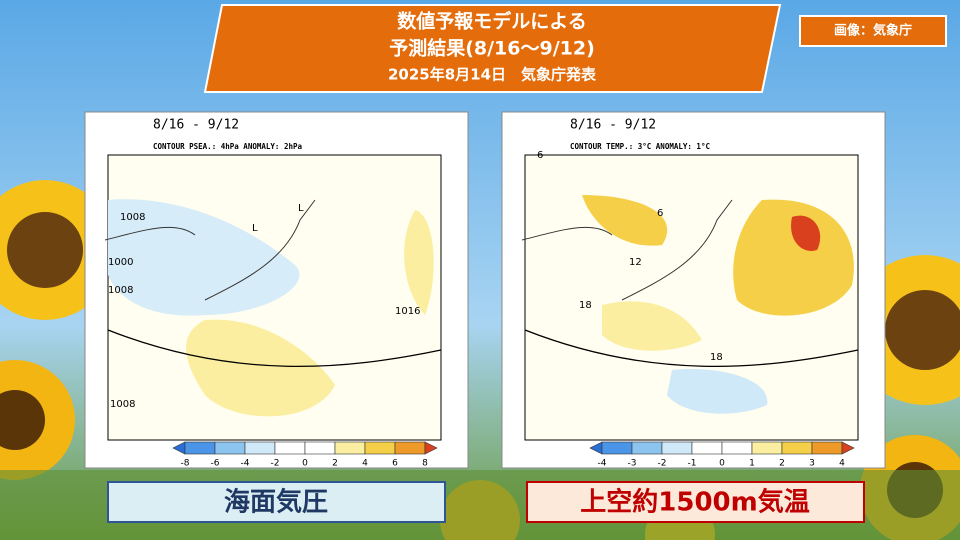  Describe the element at coordinates (120, 262) in the screenshot. I see `map-label: 1000` at that location.